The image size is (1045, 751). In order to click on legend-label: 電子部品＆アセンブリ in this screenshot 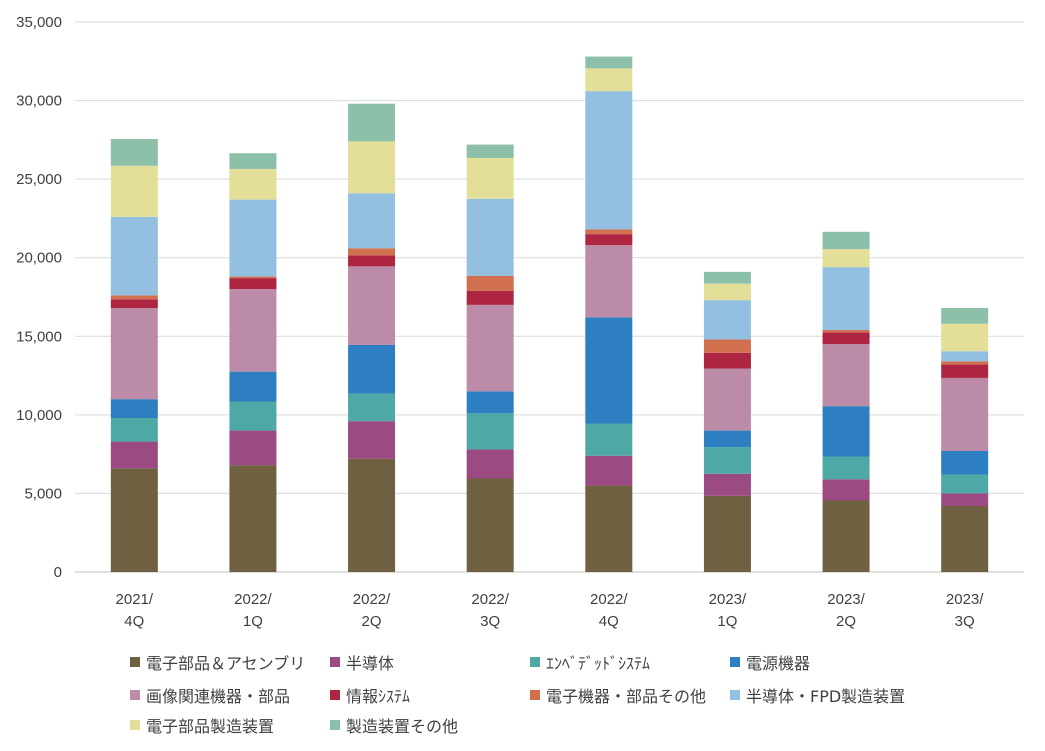, I will do `click(226, 663)`.